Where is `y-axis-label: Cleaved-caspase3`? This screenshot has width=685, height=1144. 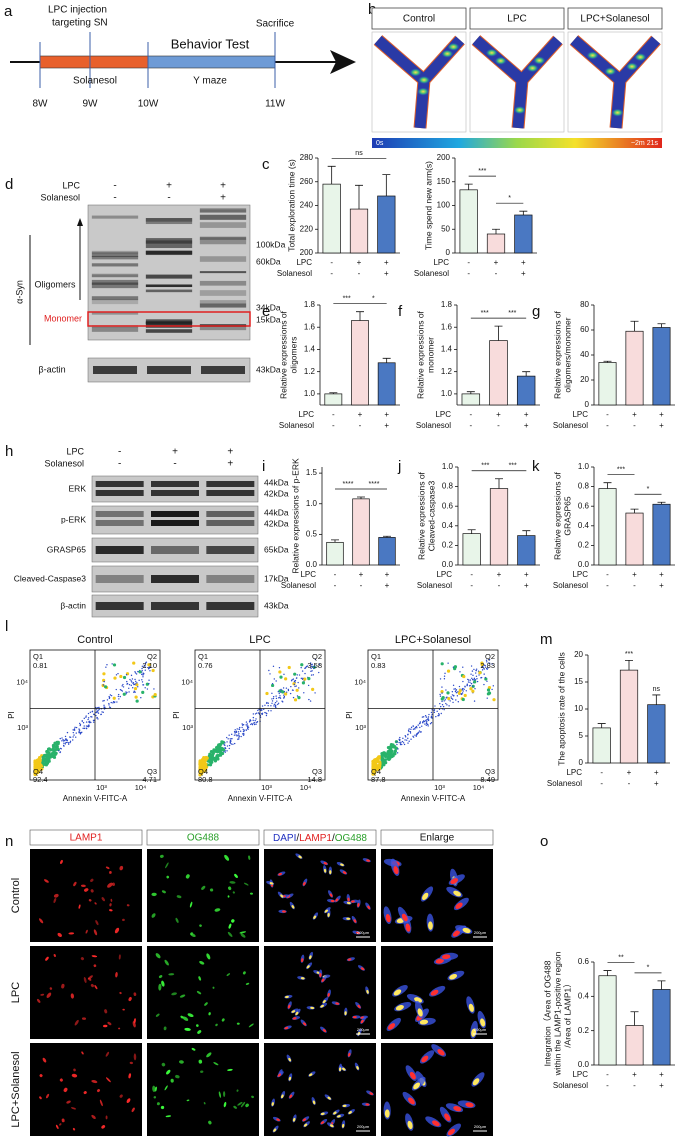 y-axis-label: Cleaved-caspase3 is located at coordinates (431, 516).